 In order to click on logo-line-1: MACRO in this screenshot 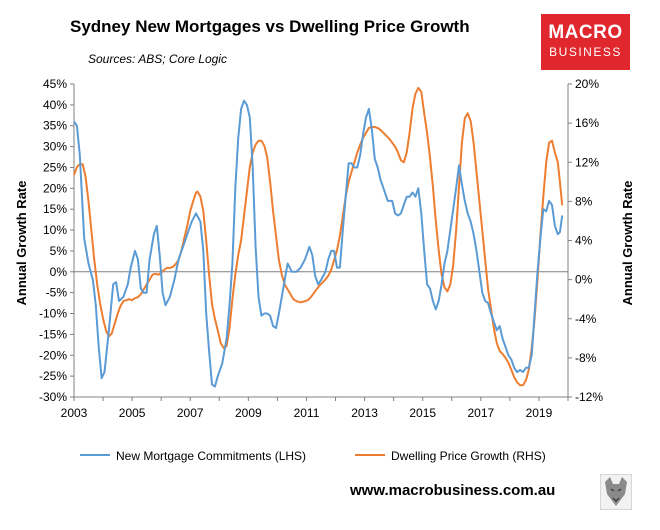, I will do `click(585, 32)`.